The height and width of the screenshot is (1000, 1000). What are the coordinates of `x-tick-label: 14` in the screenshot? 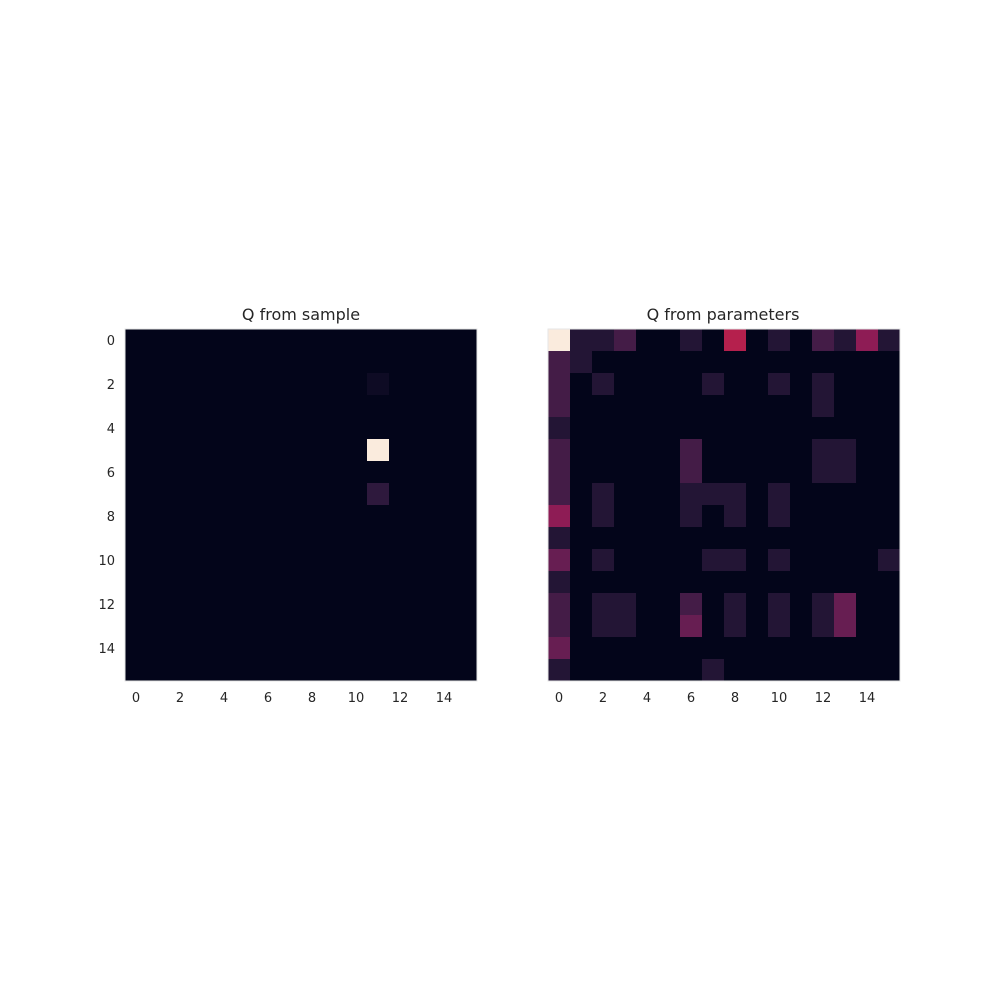 It's located at (867, 698).